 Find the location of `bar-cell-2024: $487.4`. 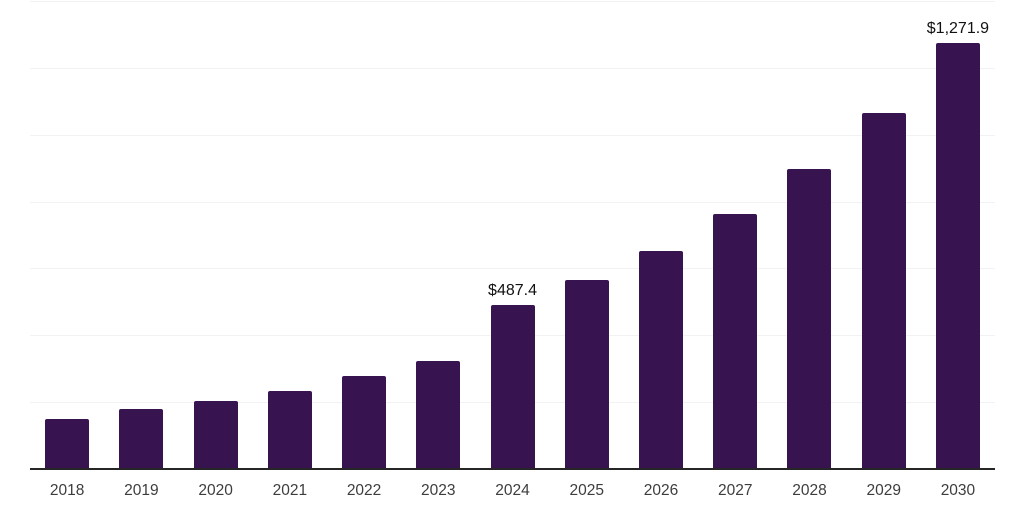

bar-cell-2024: $487.4 is located at coordinates (512, 234).